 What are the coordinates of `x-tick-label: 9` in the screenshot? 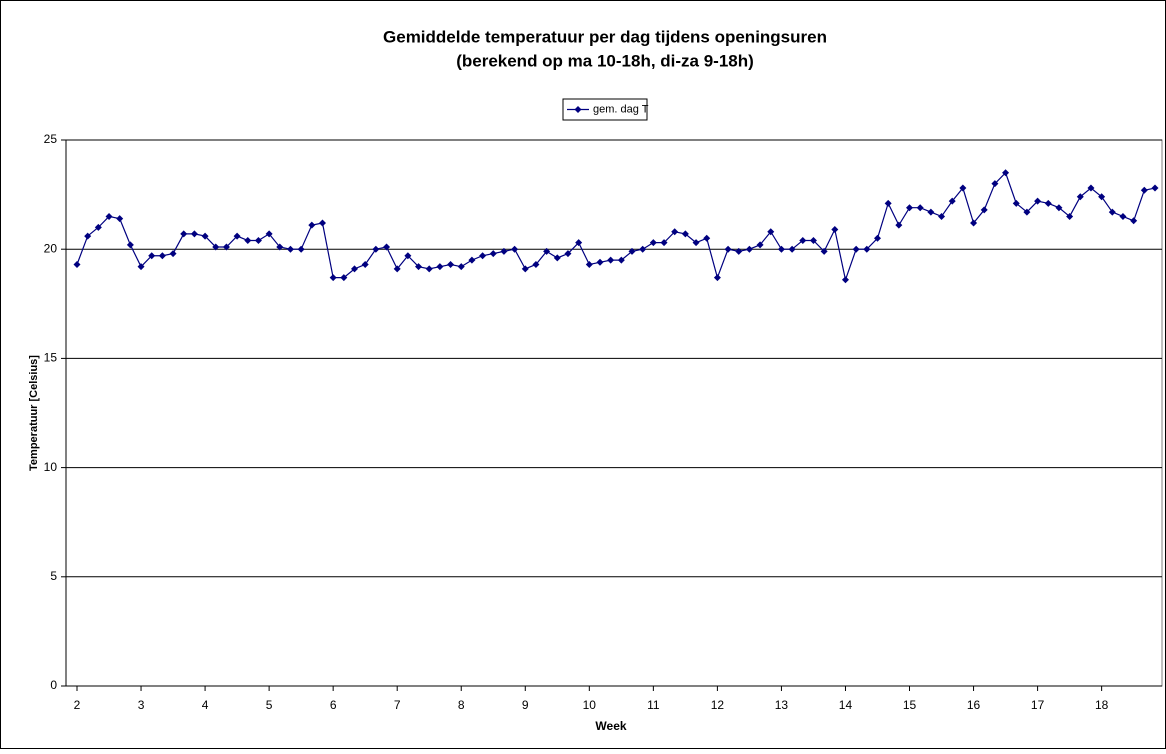 It's located at (525, 705).